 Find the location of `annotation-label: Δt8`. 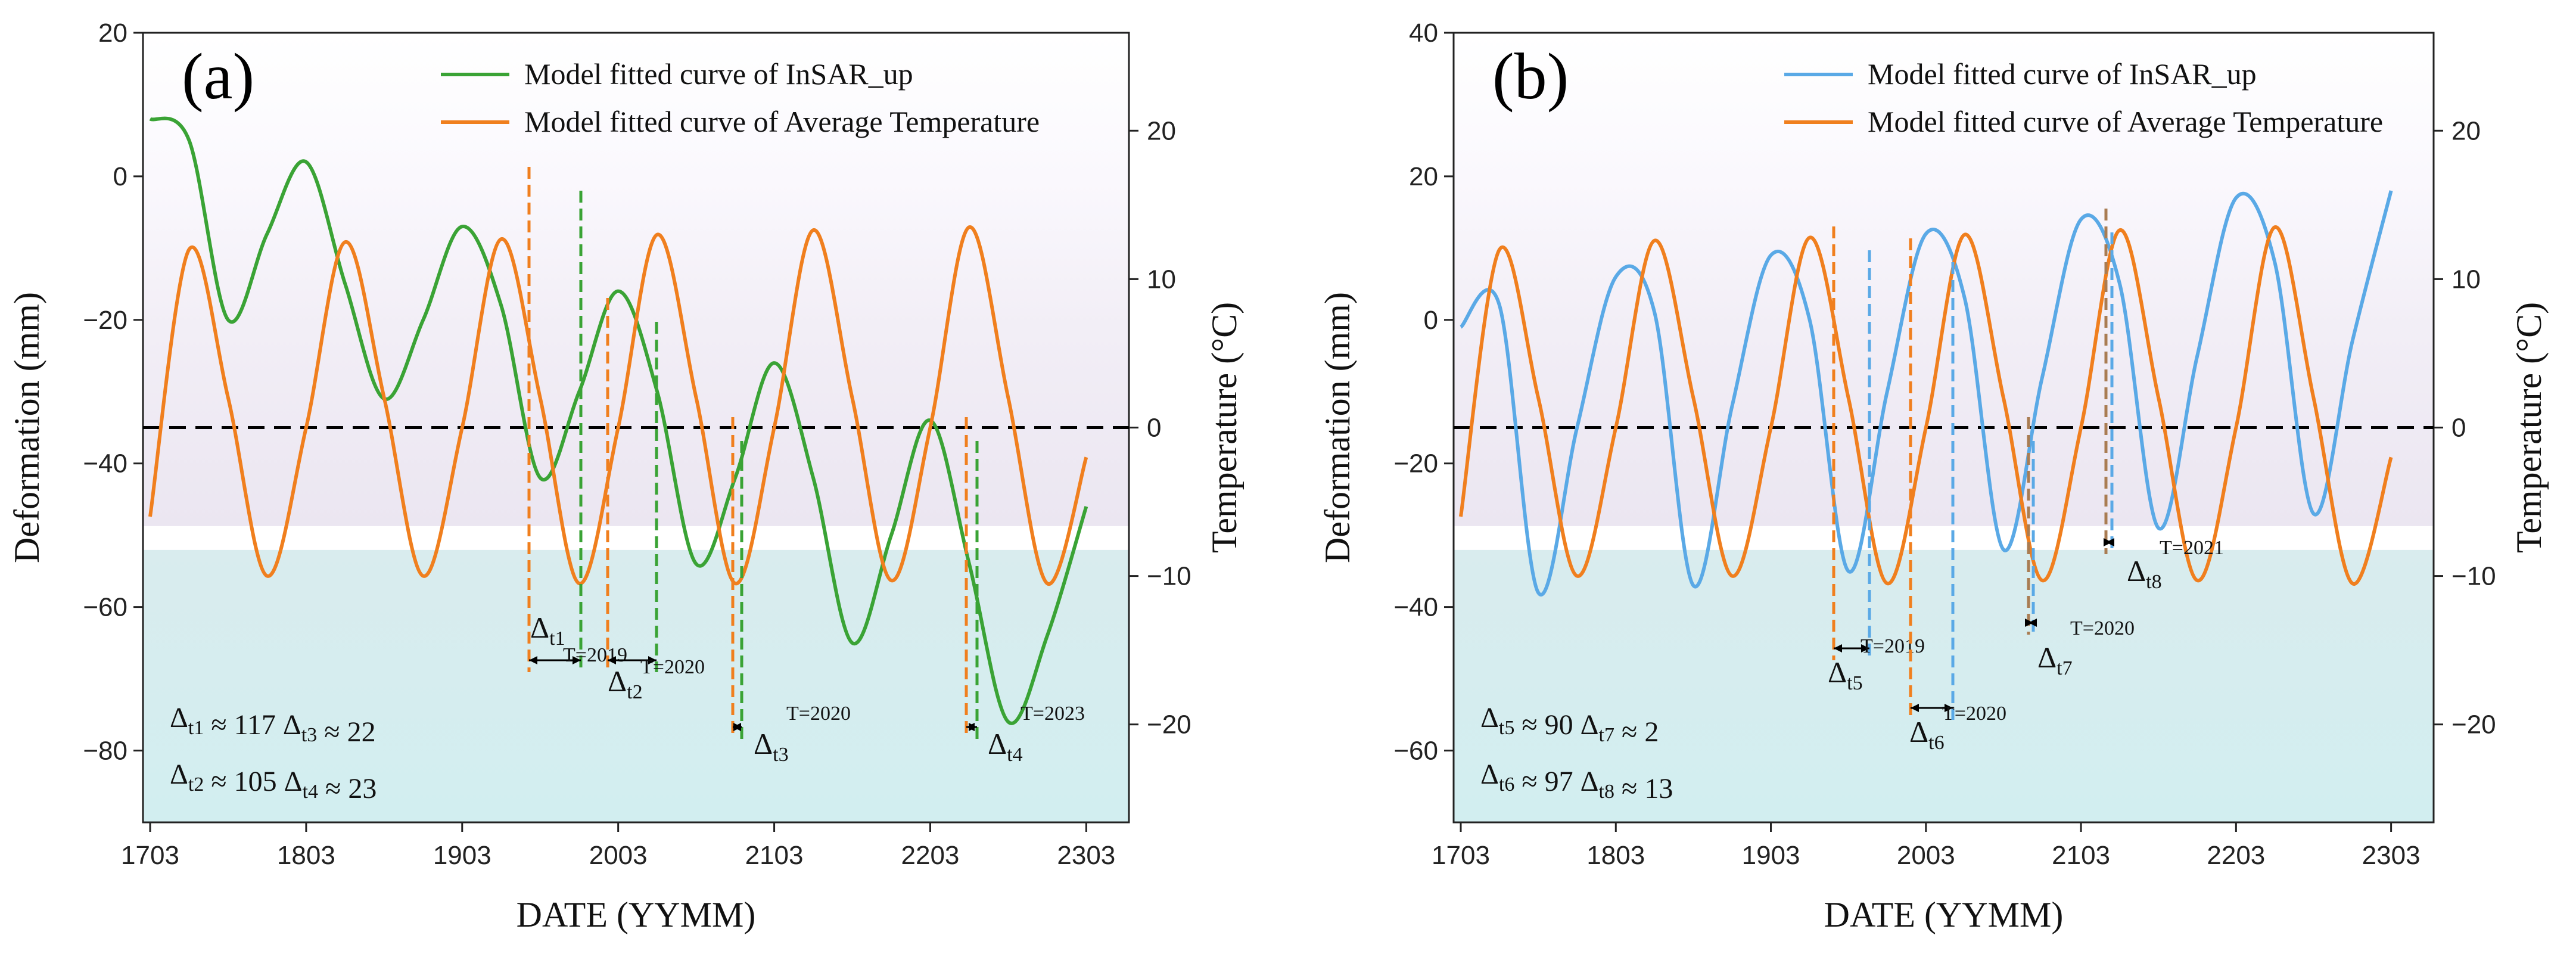

annotation-label: Δt8 is located at coordinates (2144, 573).